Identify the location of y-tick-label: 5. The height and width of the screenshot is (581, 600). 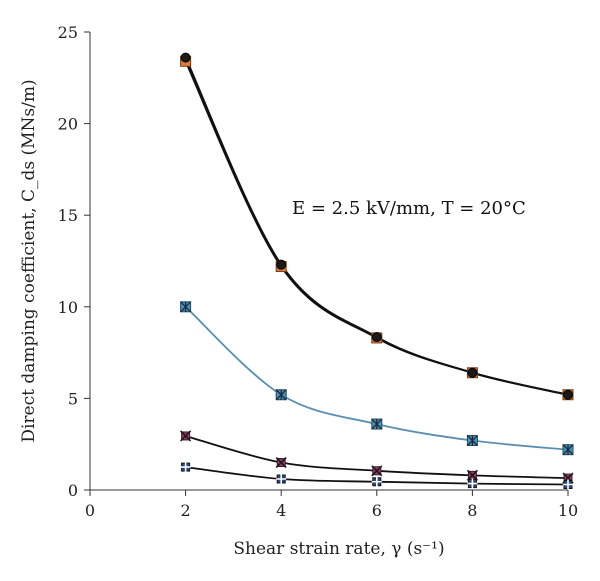
(73, 398).